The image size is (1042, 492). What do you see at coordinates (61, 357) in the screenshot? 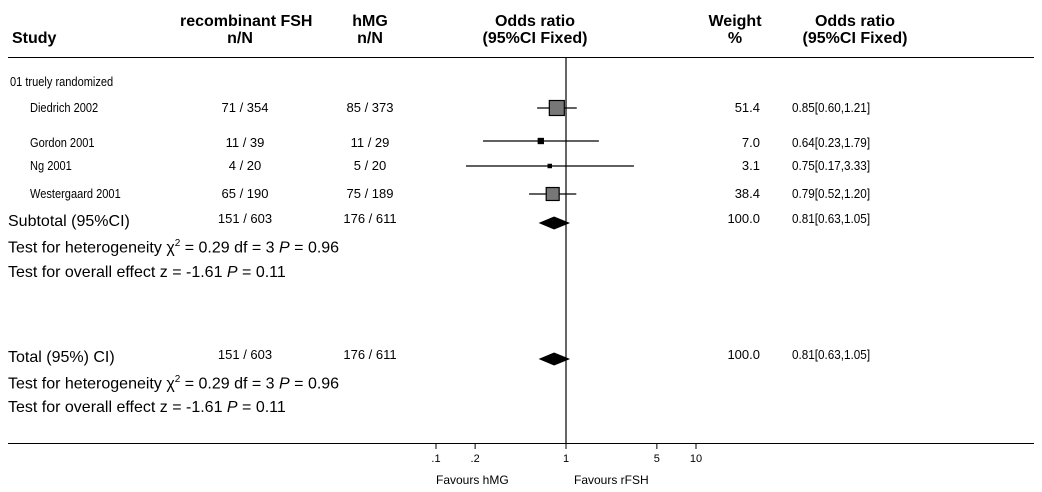
I see `total-label: Total (95%) CI)` at bounding box center [61, 357].